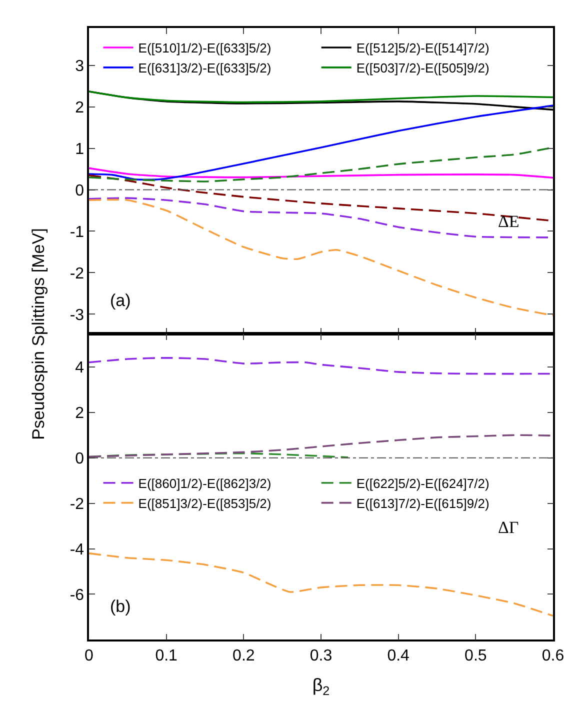 This screenshot has height=711, width=576. What do you see at coordinates (120, 300) in the screenshot?
I see `annotation: (a)` at bounding box center [120, 300].